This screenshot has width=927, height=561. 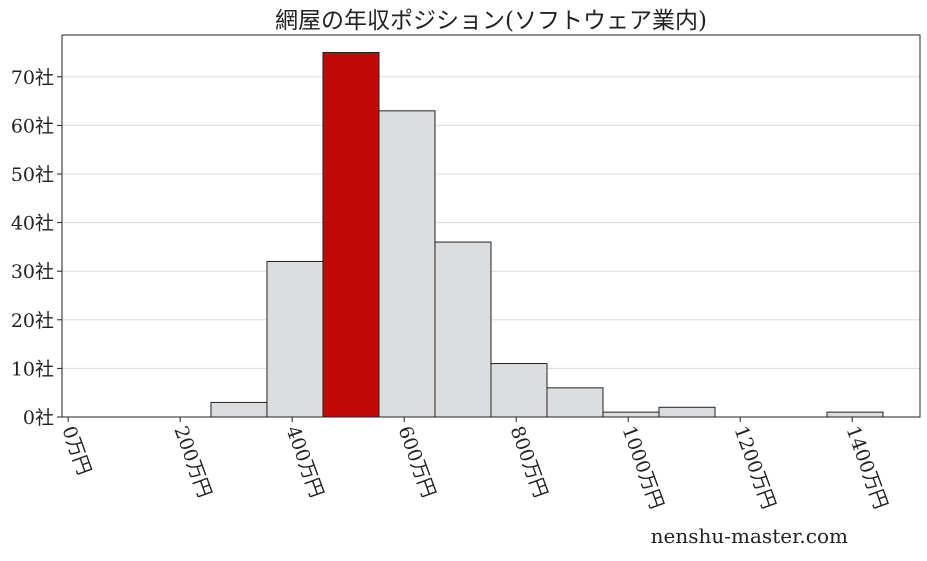 I want to click on y-tick-label: 0社, so click(x=38, y=418).